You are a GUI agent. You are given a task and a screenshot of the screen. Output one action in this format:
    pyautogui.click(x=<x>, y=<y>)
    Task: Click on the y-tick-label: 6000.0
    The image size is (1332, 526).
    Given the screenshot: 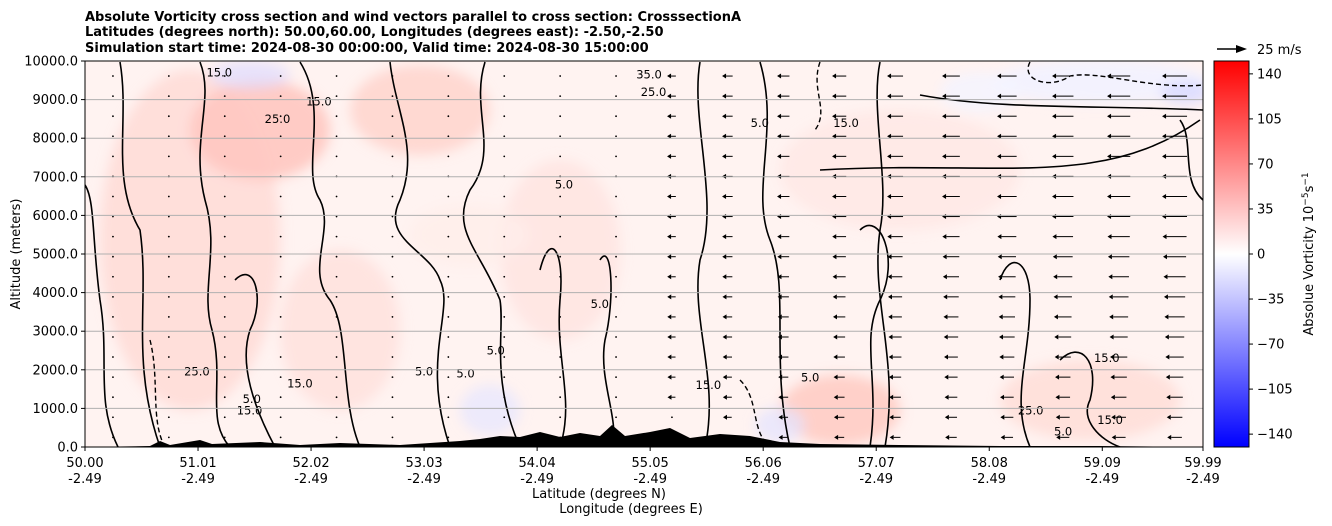 What is the action you would take?
    pyautogui.click(x=56, y=216)
    